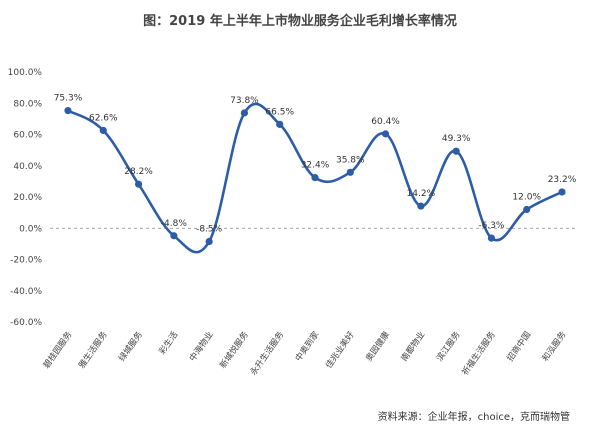 The width and height of the screenshot is (600, 435). Describe the element at coordinates (27, 198) in the screenshot. I see `y-tick-label: 20.0%` at that location.